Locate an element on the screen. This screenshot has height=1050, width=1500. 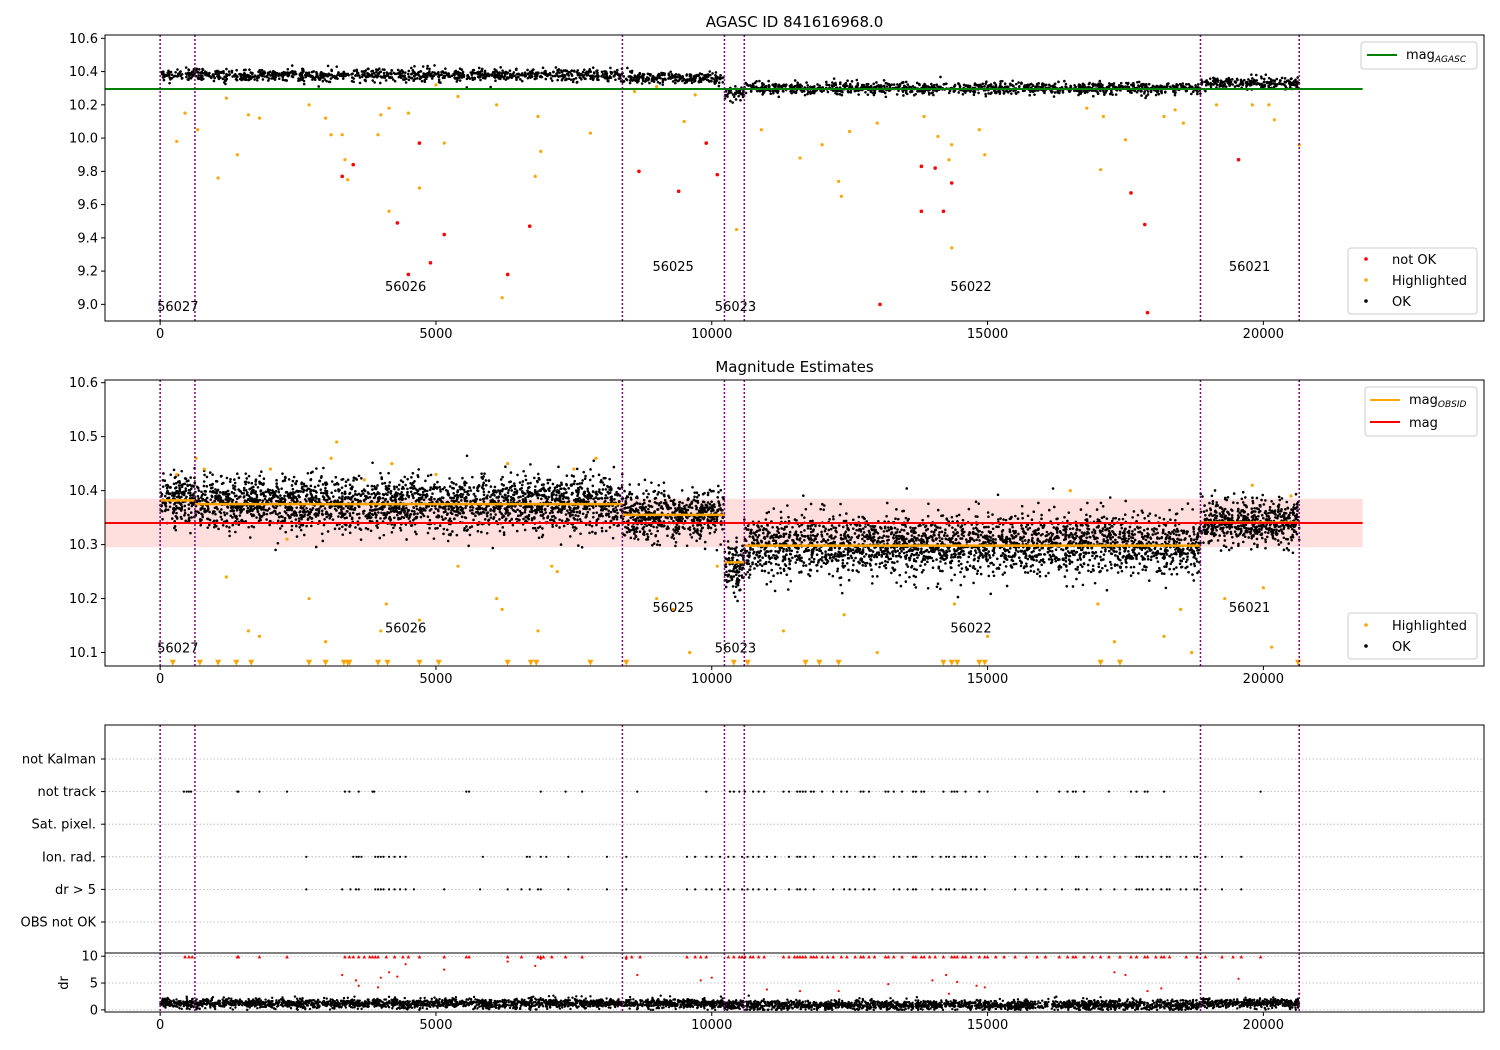
obsid-label: 56021 is located at coordinates (1249, 267).